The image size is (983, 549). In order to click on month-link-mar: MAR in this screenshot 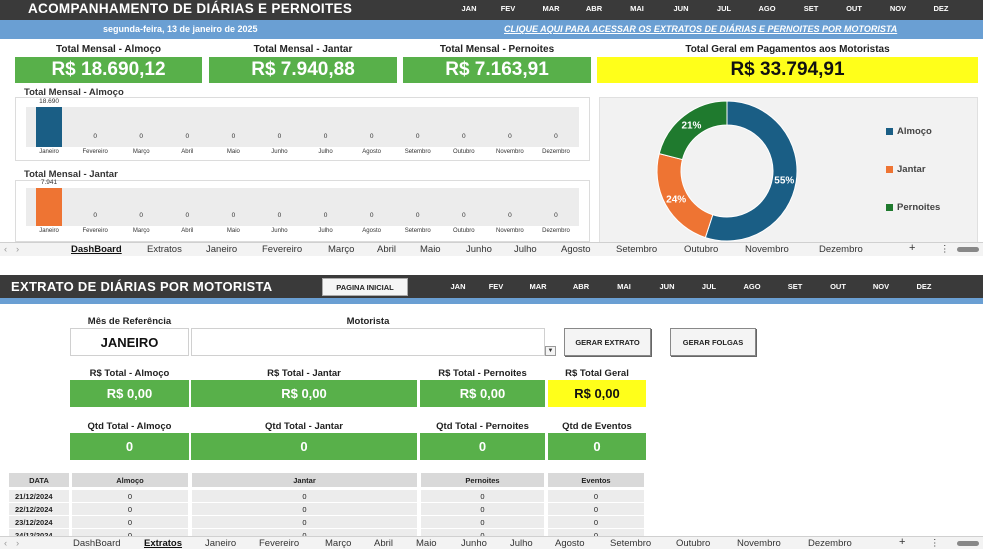, I will do `click(551, 8)`.